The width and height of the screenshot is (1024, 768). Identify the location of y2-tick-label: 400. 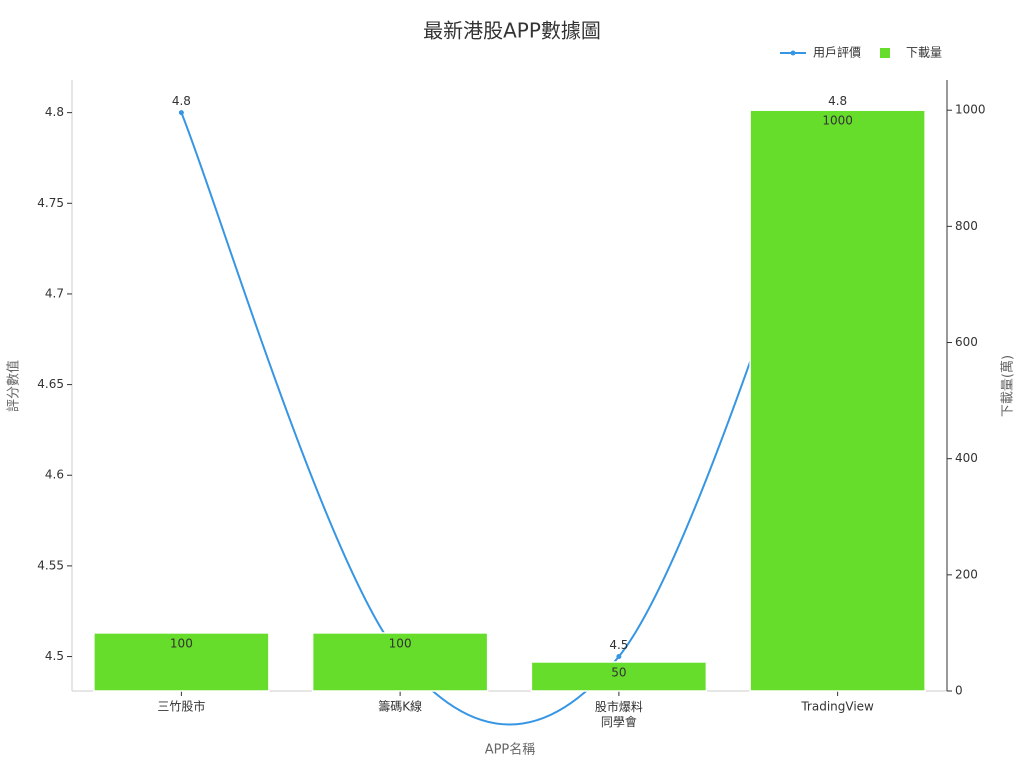
(966, 458).